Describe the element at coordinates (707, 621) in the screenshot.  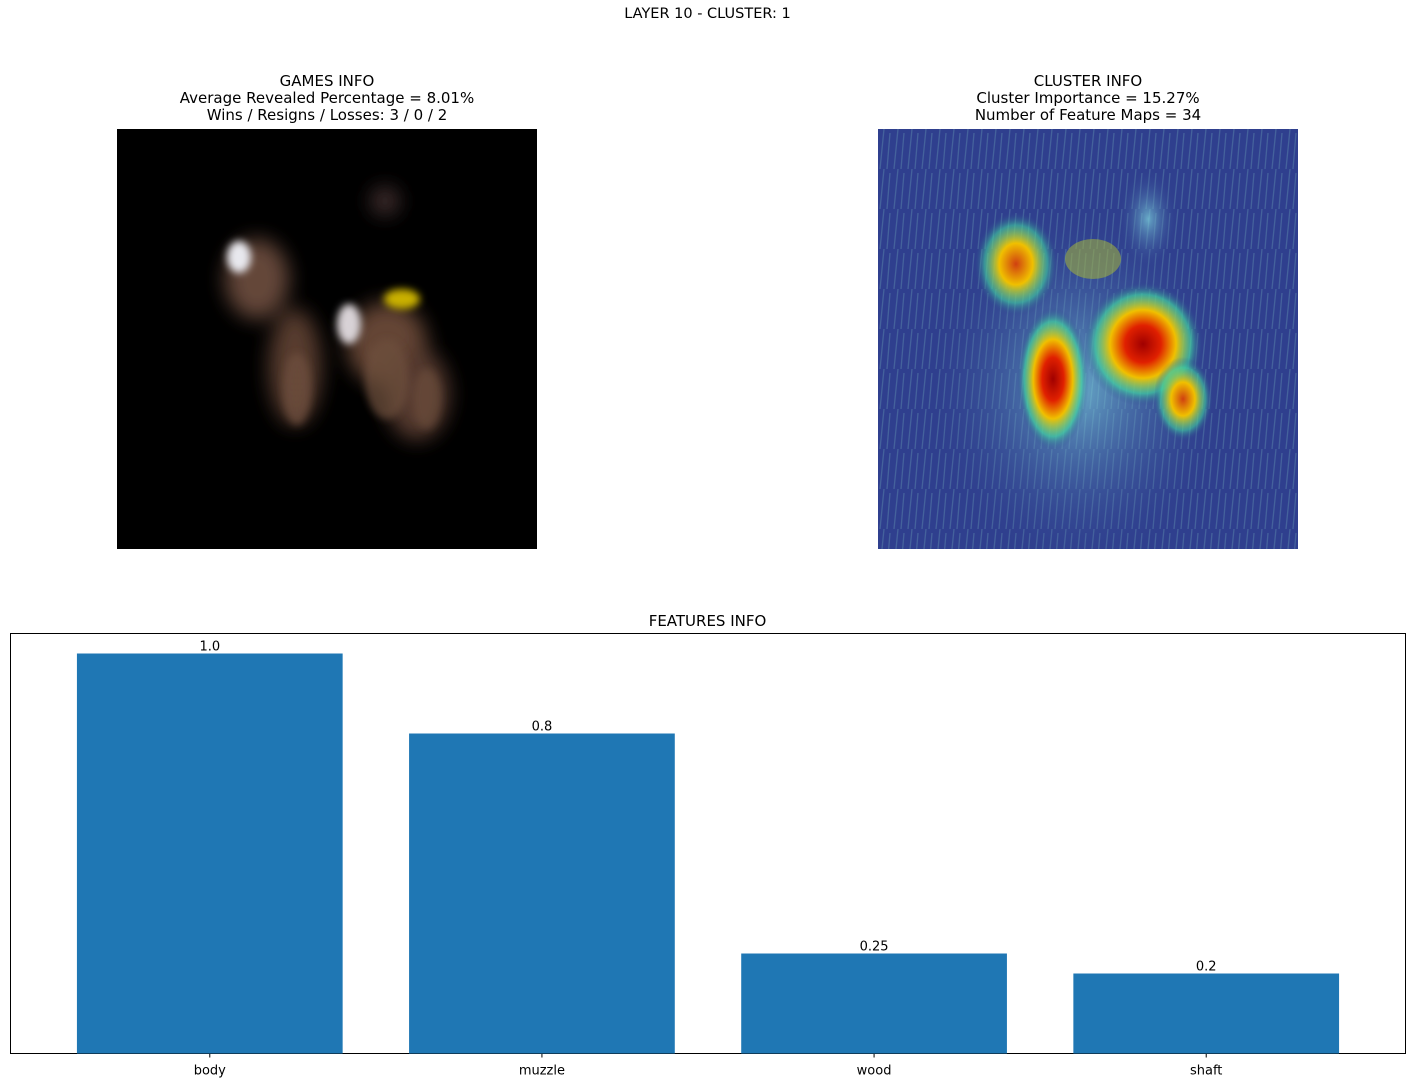
I see `chart-title: FEATURES INFO` at that location.